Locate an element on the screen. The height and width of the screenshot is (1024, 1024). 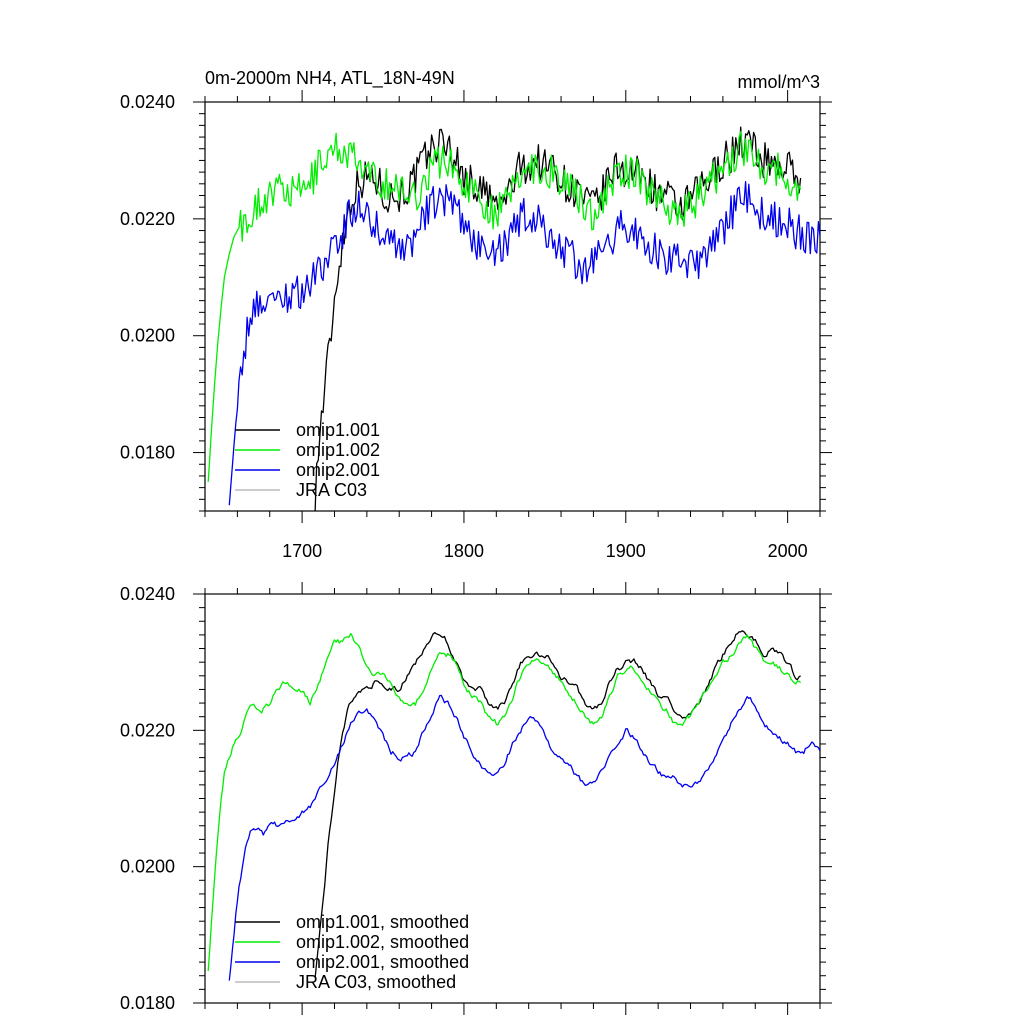
legend-label: omip1.001 is located at coordinates (338, 430).